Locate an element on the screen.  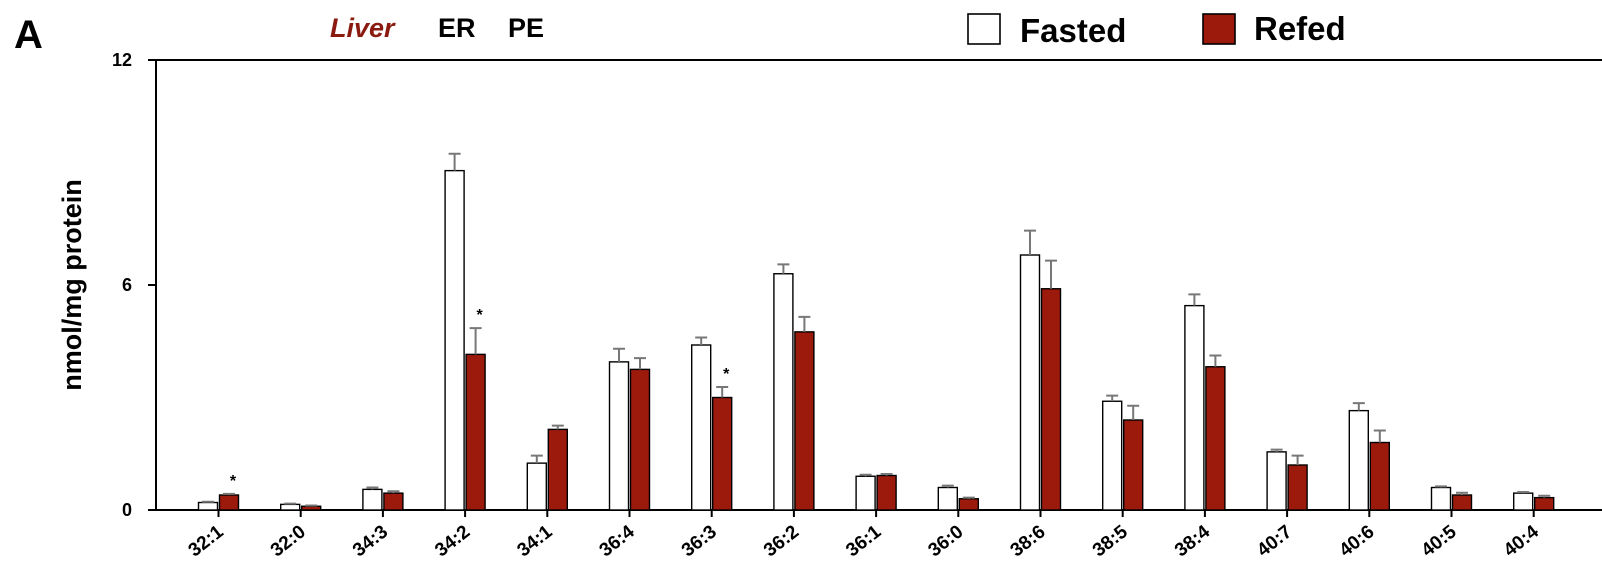
x-tick-label: 38:6 is located at coordinates (1028, 541).